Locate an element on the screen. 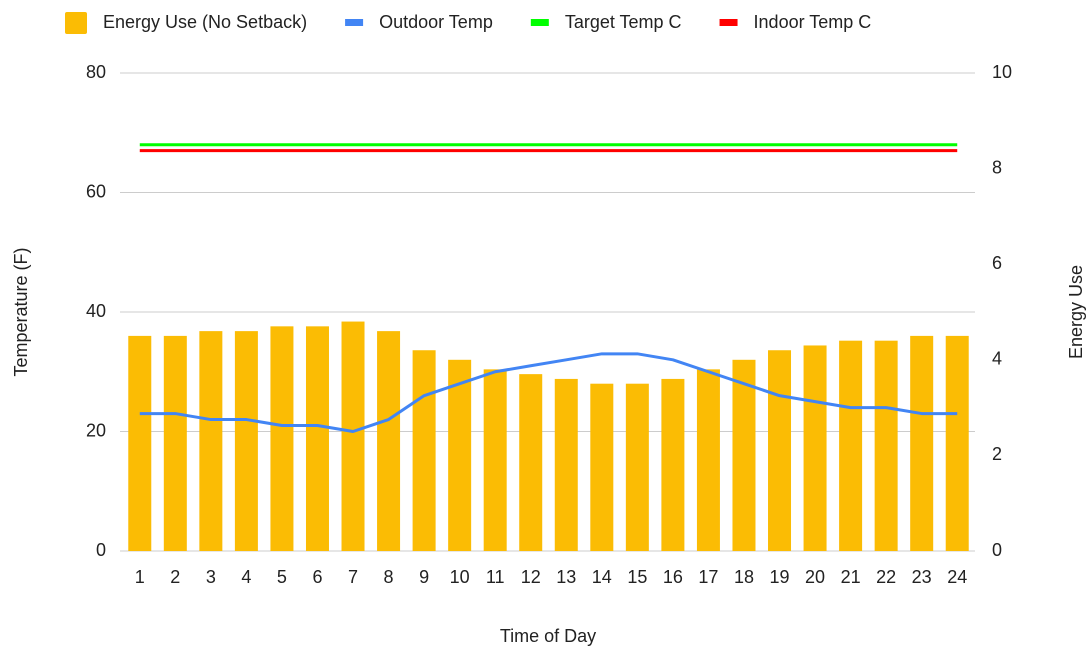 This screenshot has height=651, width=1092. legend-label: Target Temp C is located at coordinates (623, 22).